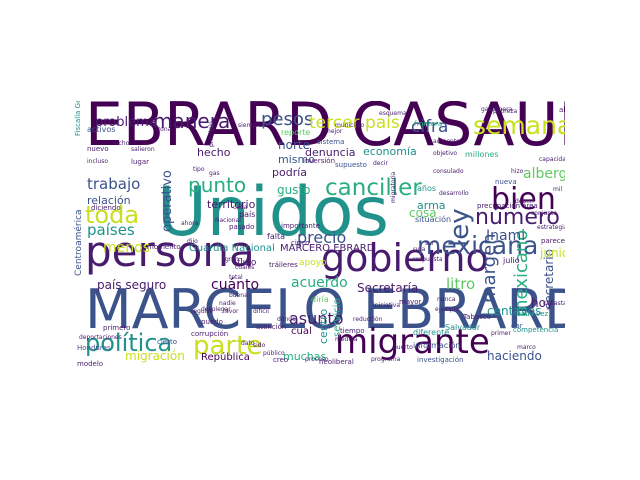 This screenshot has height=480, width=640. What do you see at coordinates (428, 259) in the screenshot?
I see `word-respuesta: respuesta` at bounding box center [428, 259].